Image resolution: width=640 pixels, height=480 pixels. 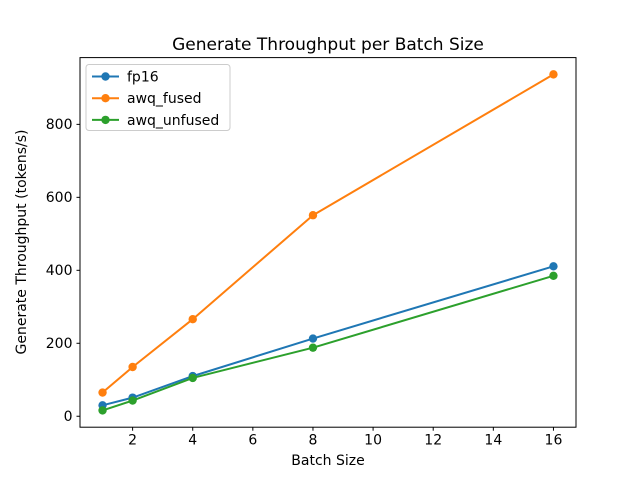 I want to click on x-tick-label: 10, so click(x=373, y=441).